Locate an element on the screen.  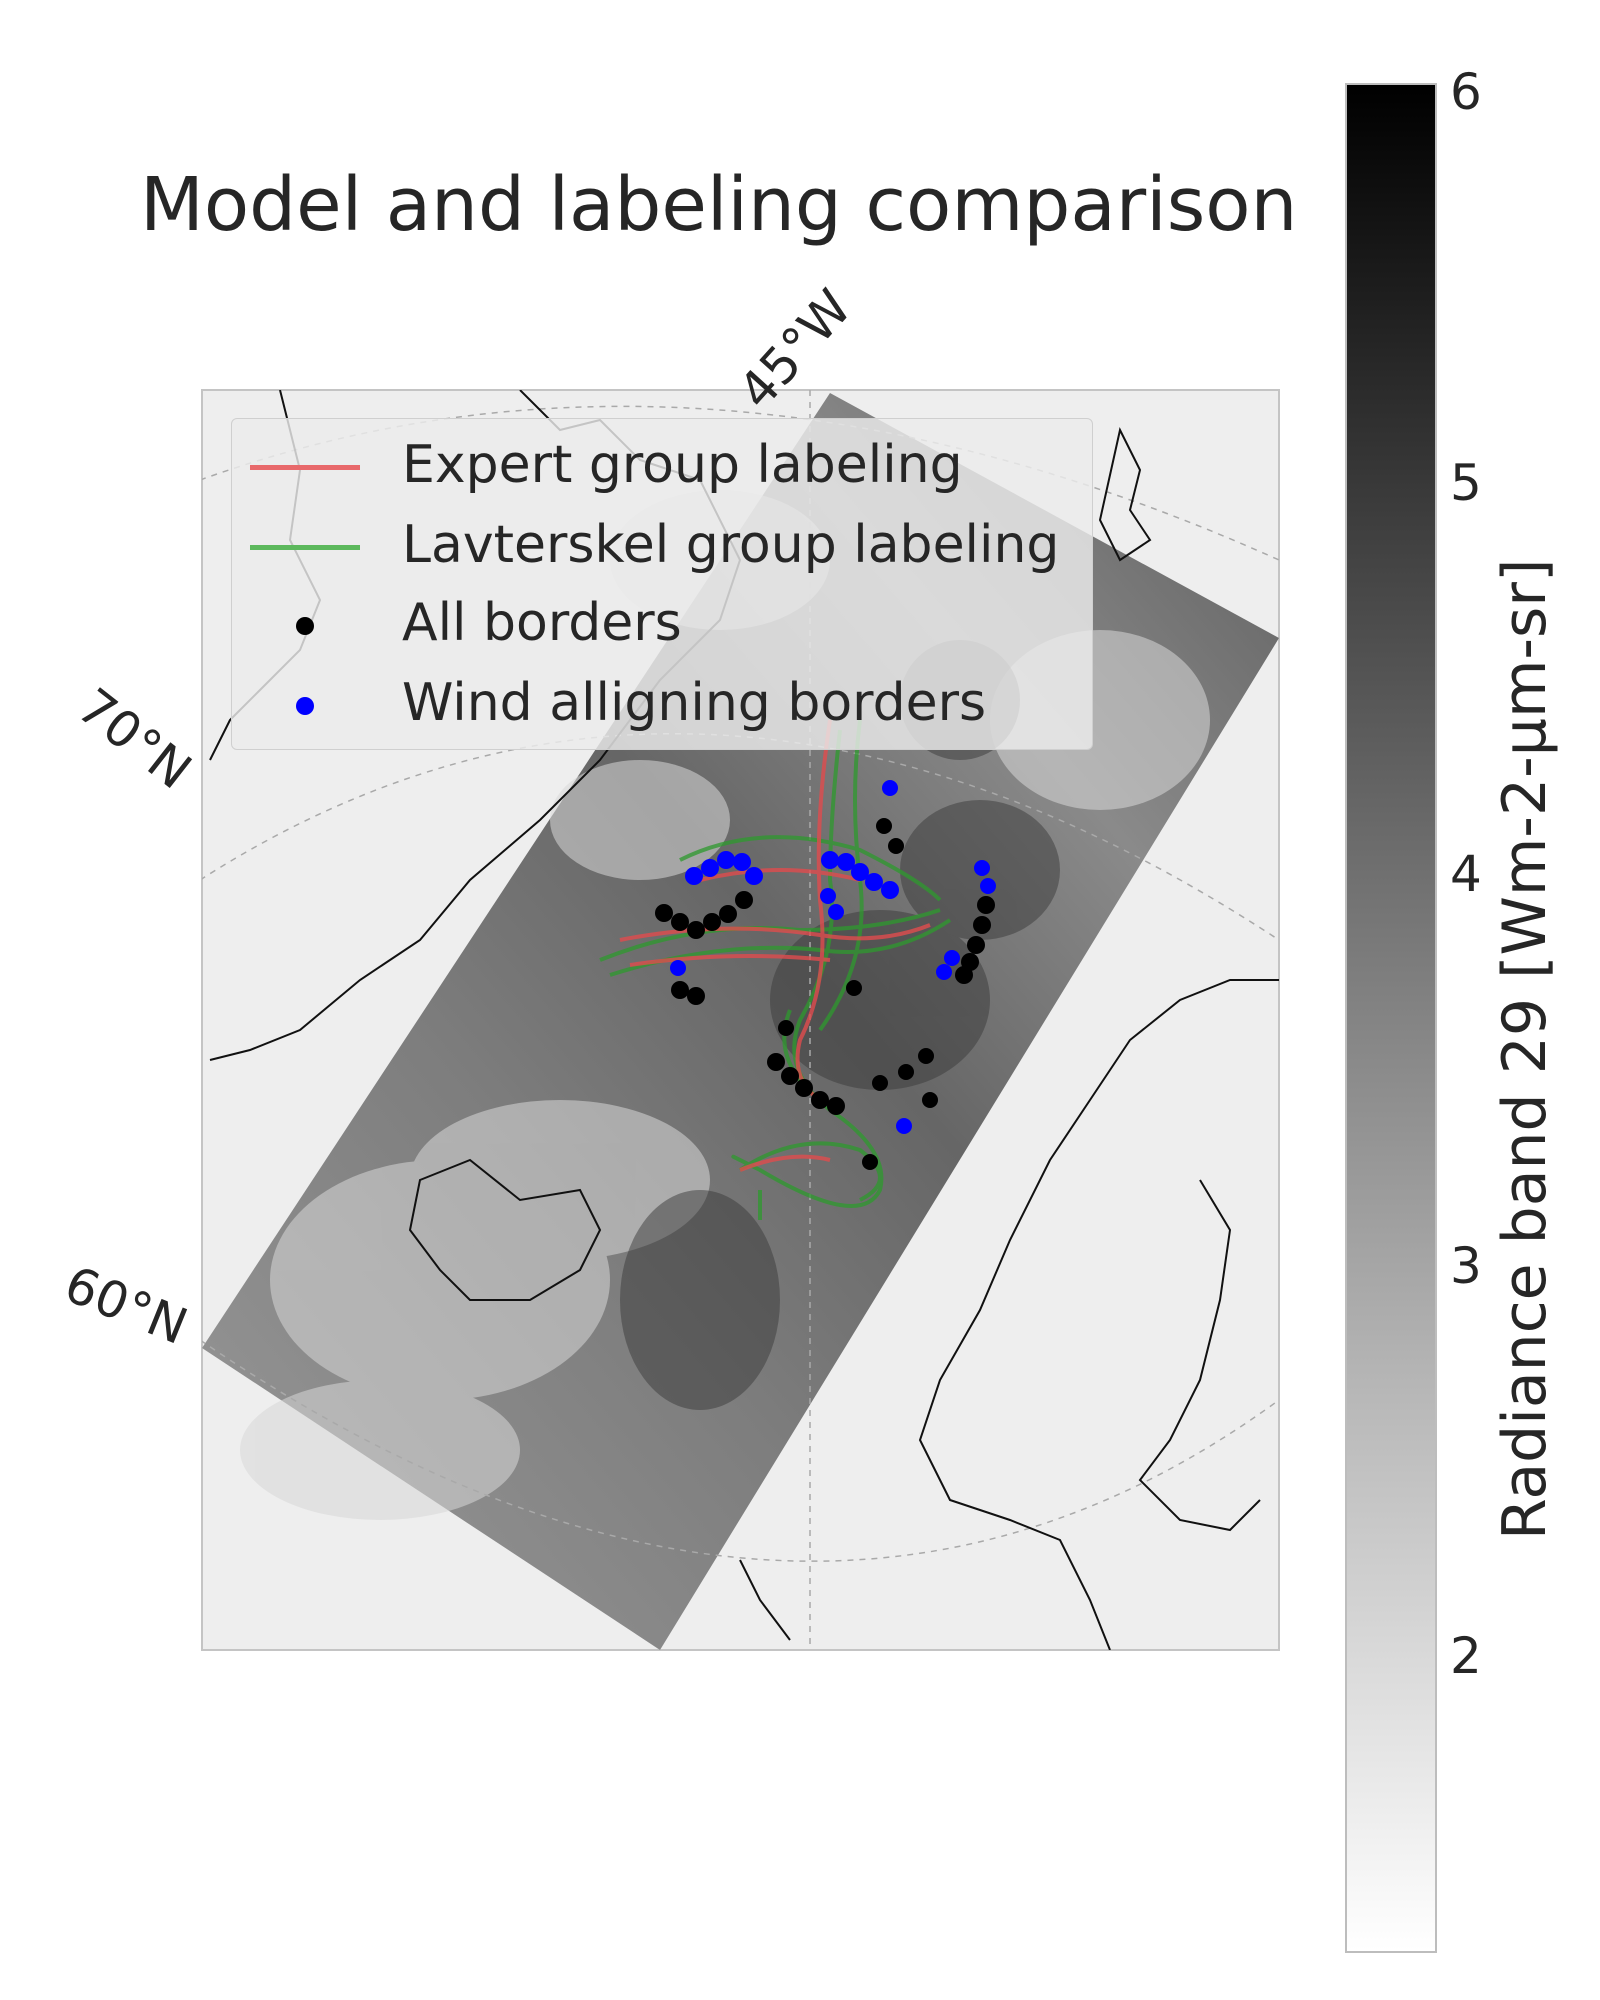
colorbar-tick-6: 6 is located at coordinates (1466, 92).